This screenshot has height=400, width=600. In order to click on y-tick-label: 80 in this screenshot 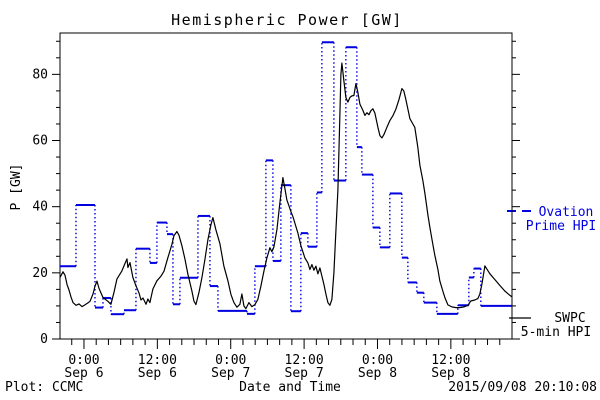, I will do `click(40, 74)`.